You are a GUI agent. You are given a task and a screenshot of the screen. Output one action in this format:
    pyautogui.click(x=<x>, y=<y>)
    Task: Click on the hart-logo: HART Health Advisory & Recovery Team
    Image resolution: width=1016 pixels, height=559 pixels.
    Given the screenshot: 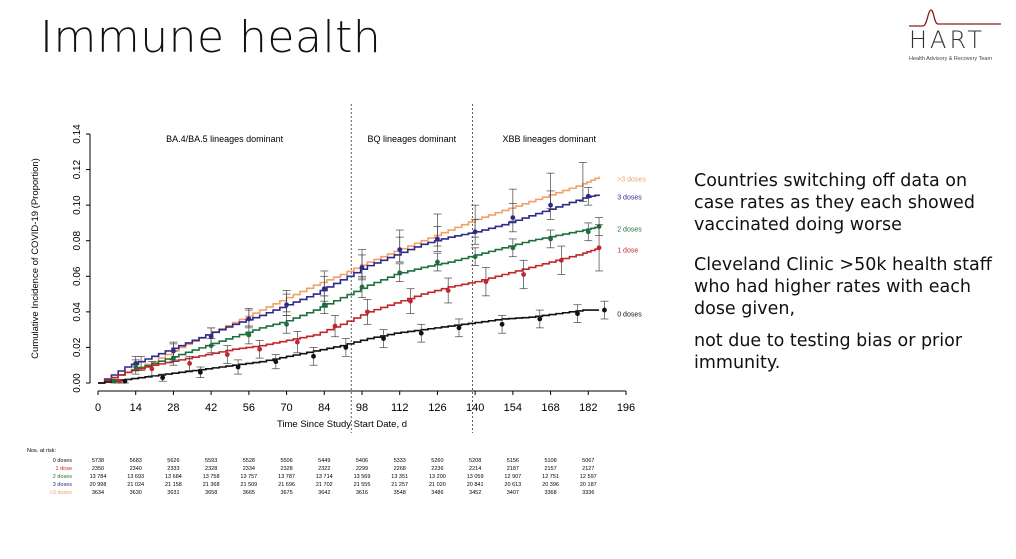 What is the action you would take?
    pyautogui.click(x=955, y=39)
    